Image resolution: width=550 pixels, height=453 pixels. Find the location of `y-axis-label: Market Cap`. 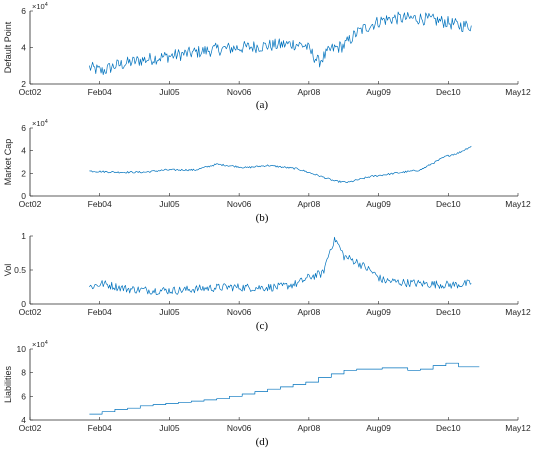

y-axis-label: Market Cap is located at coordinates (8, 162).